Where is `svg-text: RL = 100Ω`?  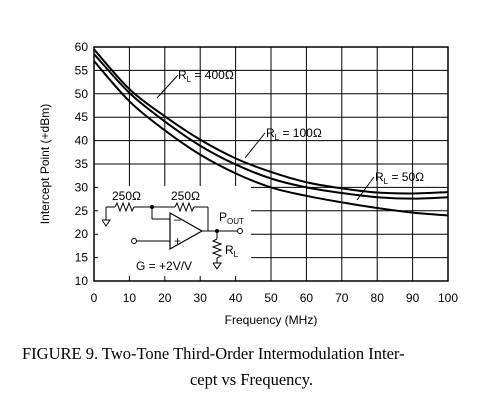
svg-text: RL = 100Ω is located at coordinates (294, 134).